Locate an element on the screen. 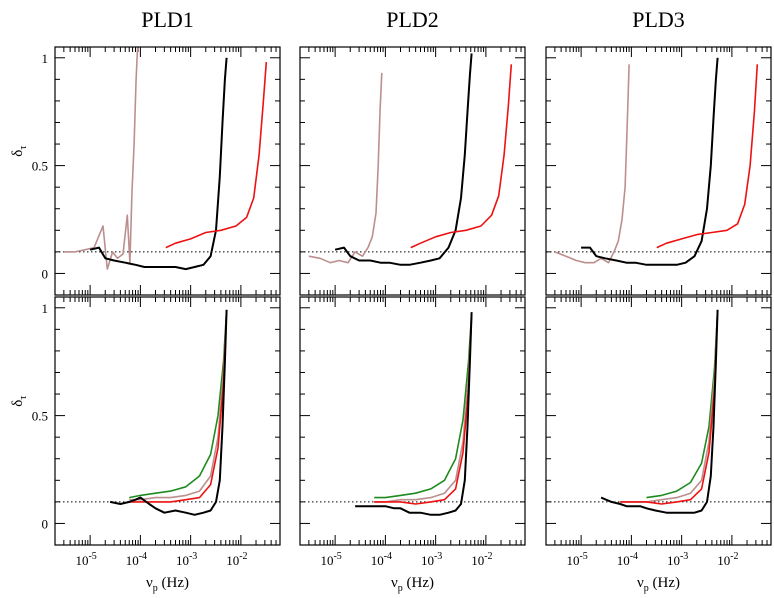  column-title-2: PLD2 is located at coordinates (412, 19).